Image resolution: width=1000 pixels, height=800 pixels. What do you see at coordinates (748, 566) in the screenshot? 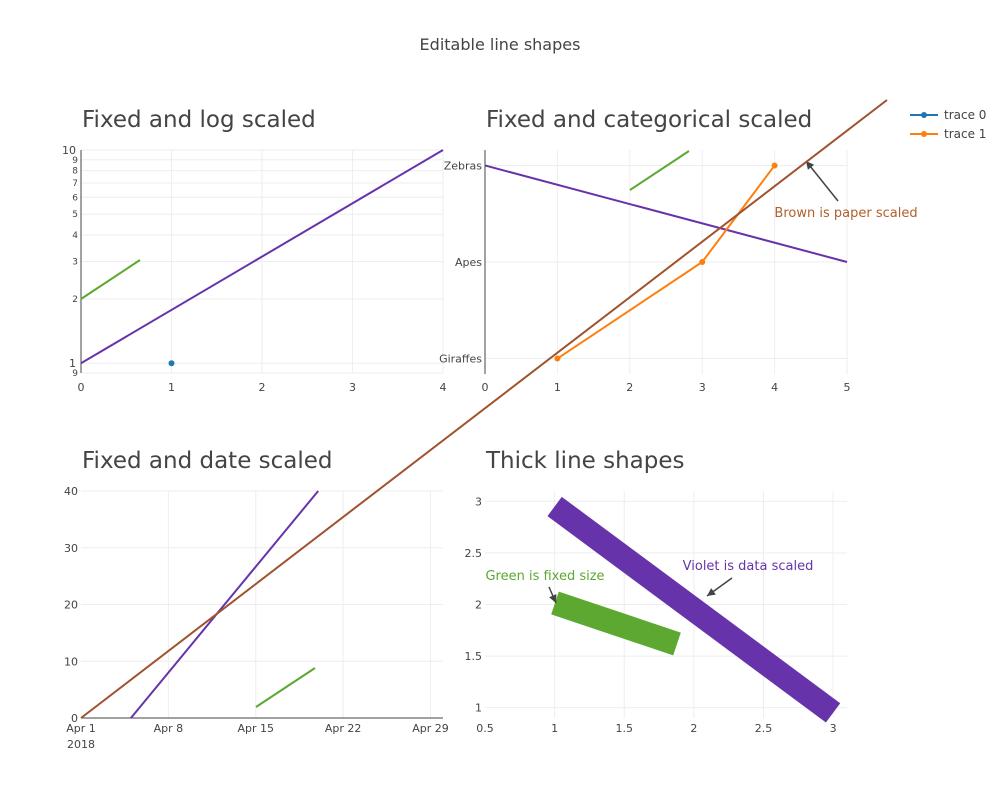
I see `plot4-annotation-violet: Violet is data scaled` at bounding box center [748, 566].